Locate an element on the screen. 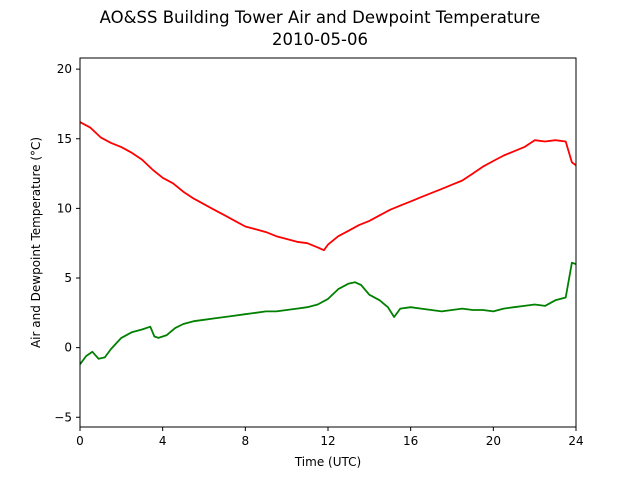  x-tick-label: 12 is located at coordinates (327, 441).